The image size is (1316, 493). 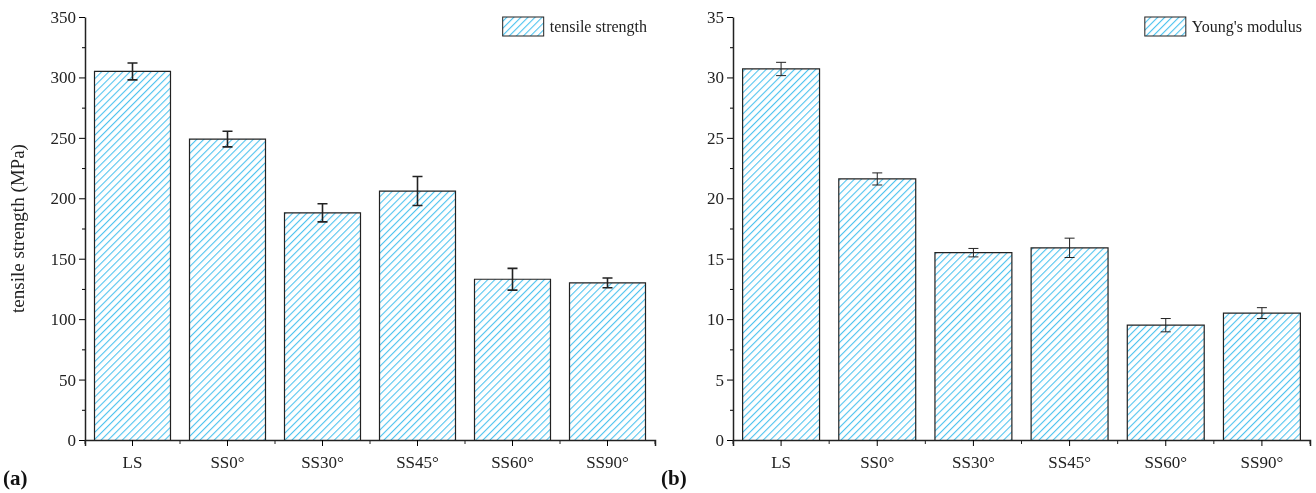 What do you see at coordinates (63, 259) in the screenshot?
I see `y-tick-label: 150` at bounding box center [63, 259].